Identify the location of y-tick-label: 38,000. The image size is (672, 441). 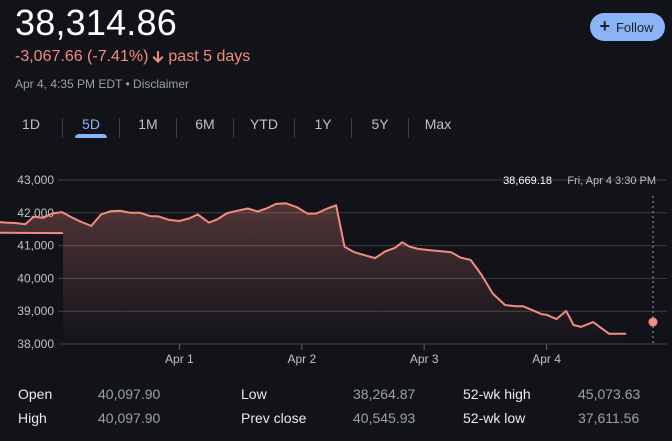
(35, 344).